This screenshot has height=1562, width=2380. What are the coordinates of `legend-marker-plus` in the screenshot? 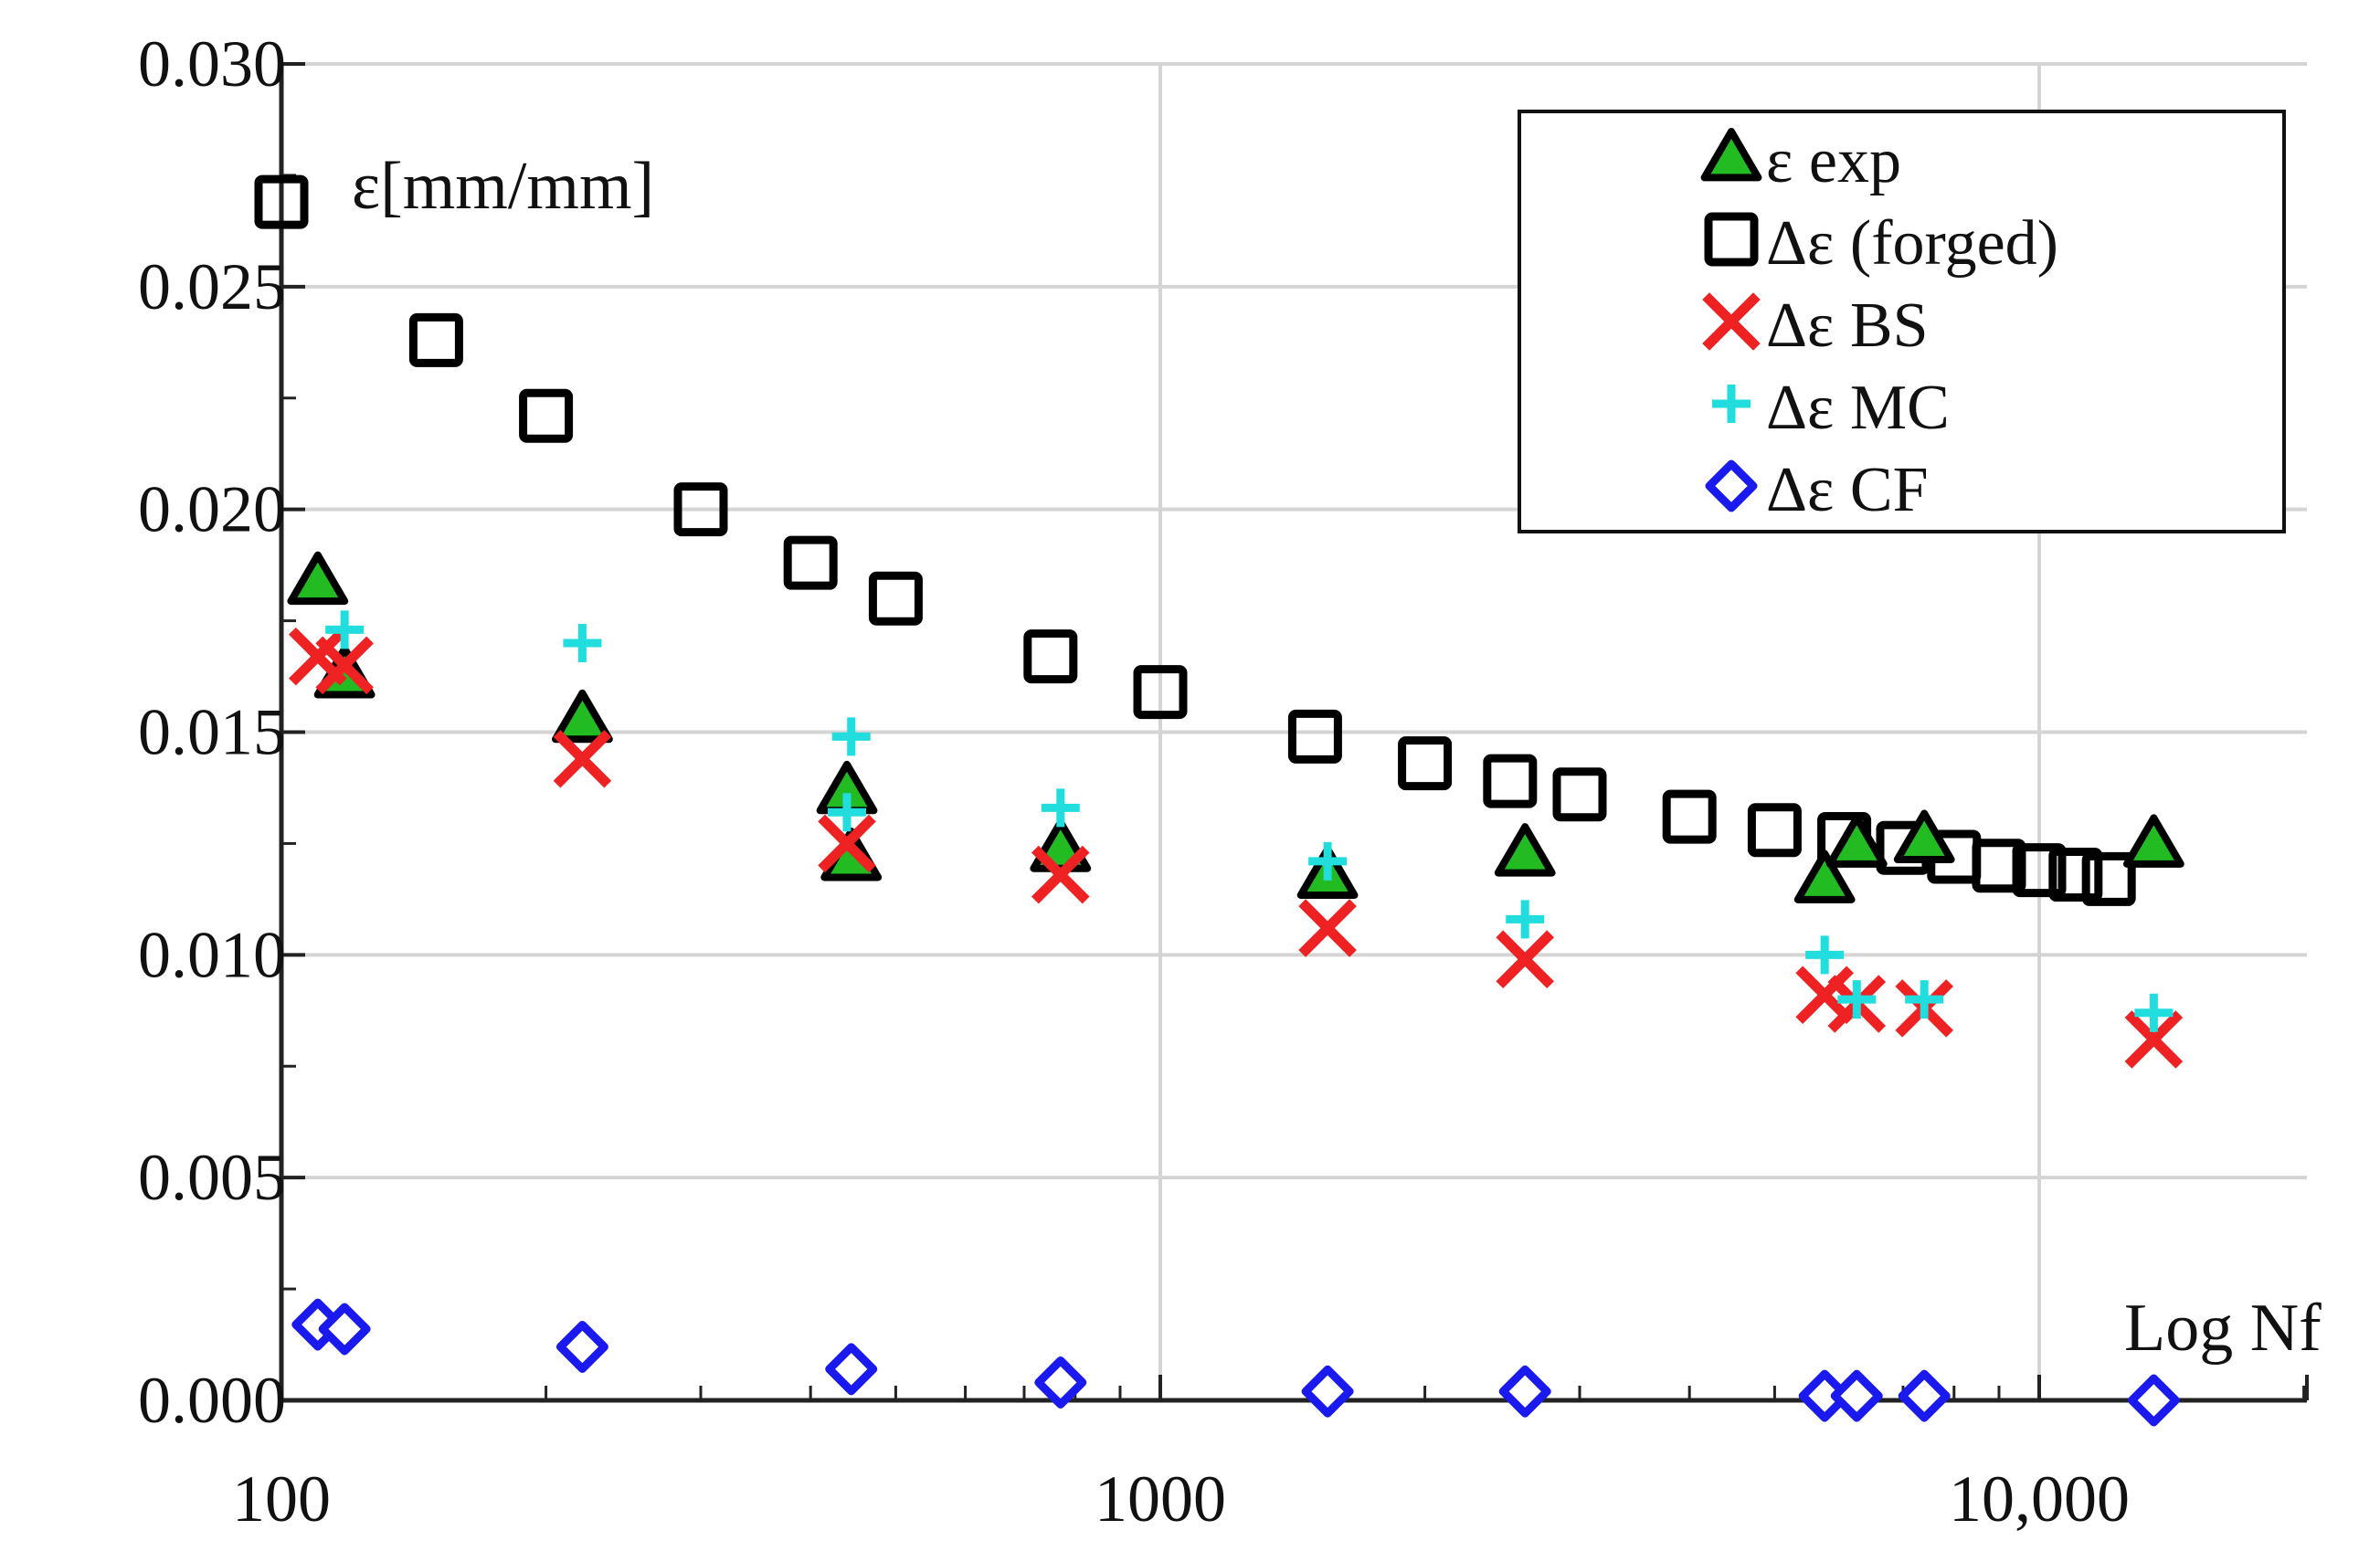 It's located at (1732, 404).